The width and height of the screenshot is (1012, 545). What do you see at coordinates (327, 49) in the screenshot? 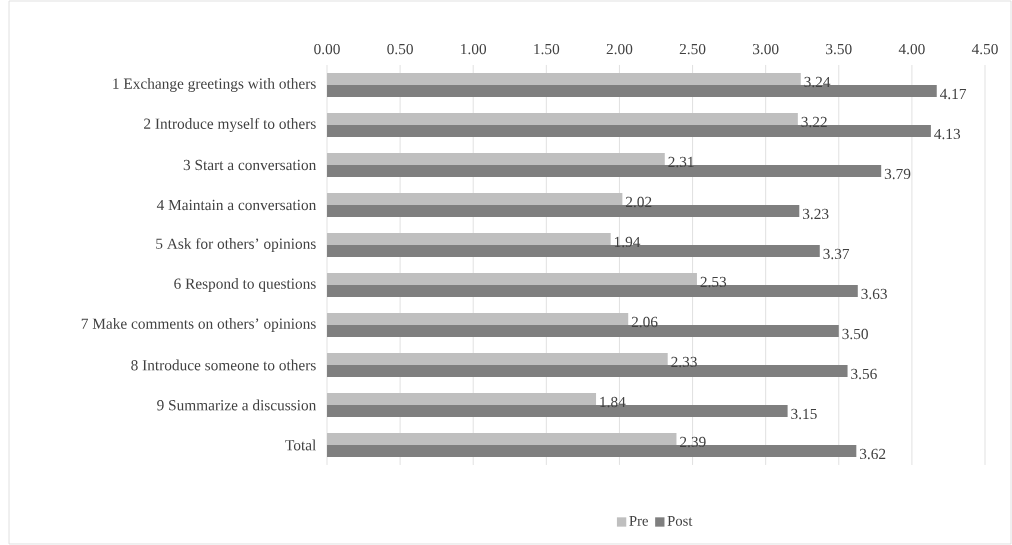
I see `x-tick-label: 0.00` at bounding box center [327, 49].